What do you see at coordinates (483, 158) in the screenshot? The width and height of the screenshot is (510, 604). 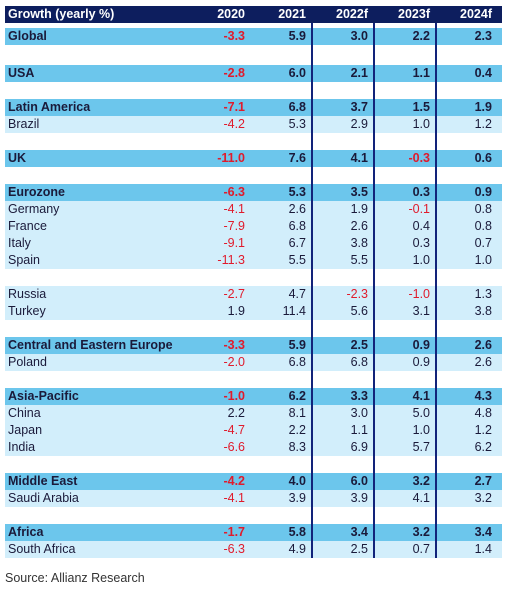 I see `value-2024f: 0.6` at bounding box center [483, 158].